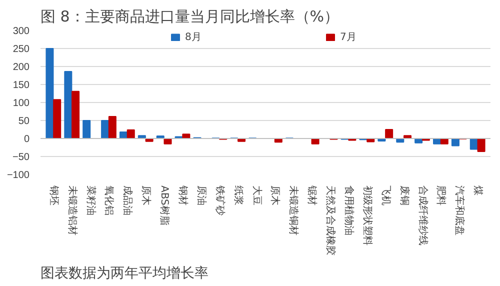 Image resolution: width=500 pixels, height=286 pixels. Describe the element at coordinates (109, 201) in the screenshot. I see `x-tick-label: 氧化铝` at that location.